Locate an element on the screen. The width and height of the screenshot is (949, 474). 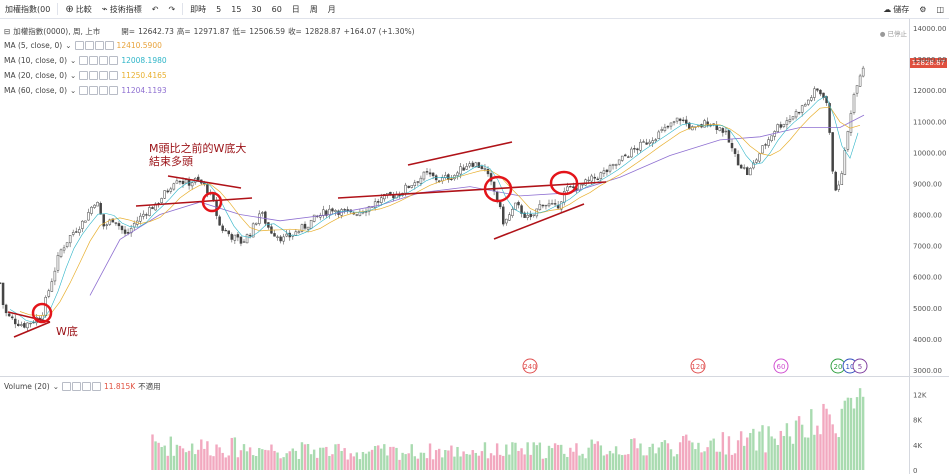
indicators-button: ⌁ 技術指標 is located at coordinates (122, 9).